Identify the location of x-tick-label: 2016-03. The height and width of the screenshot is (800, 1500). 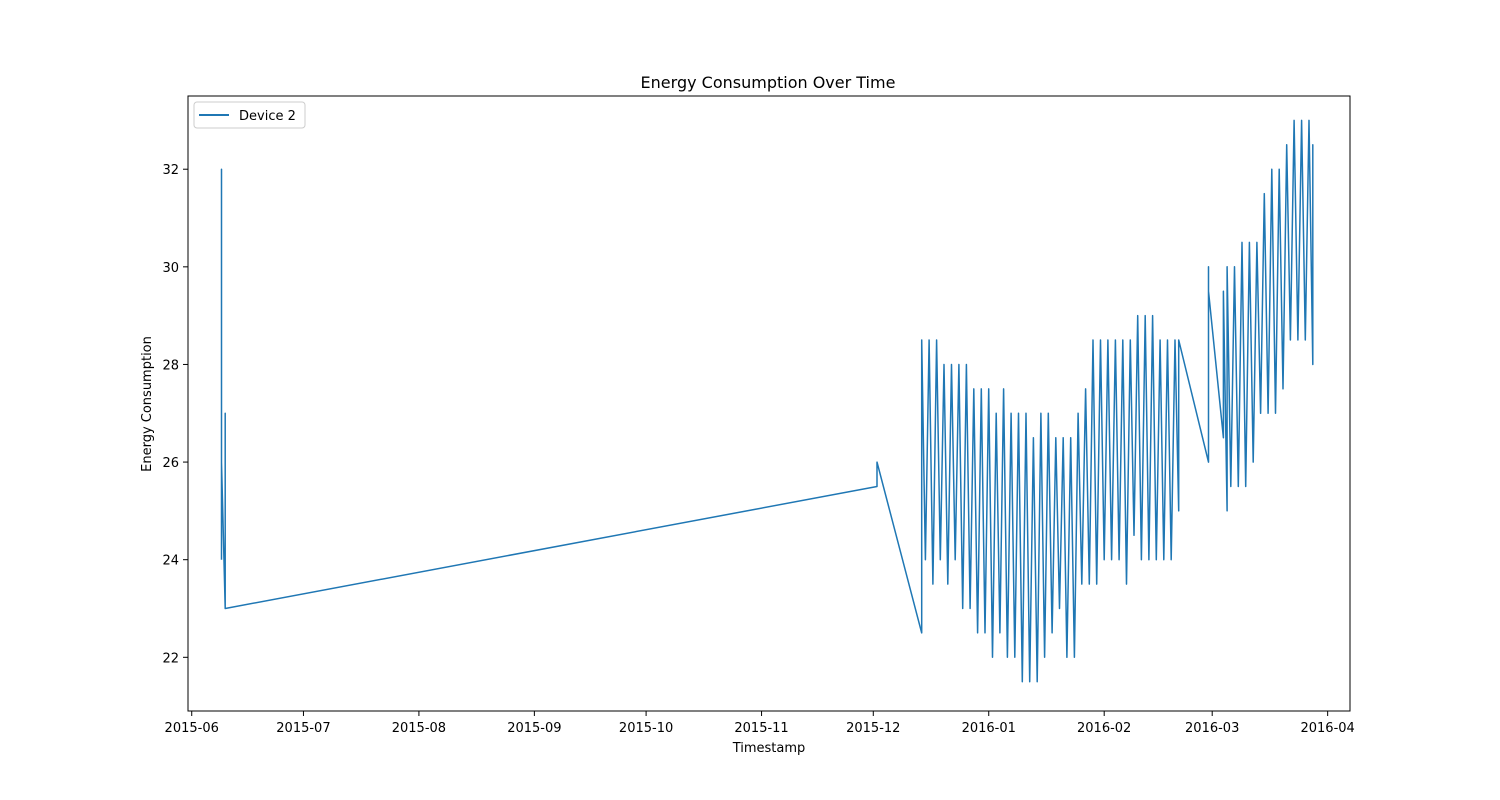
(1212, 728).